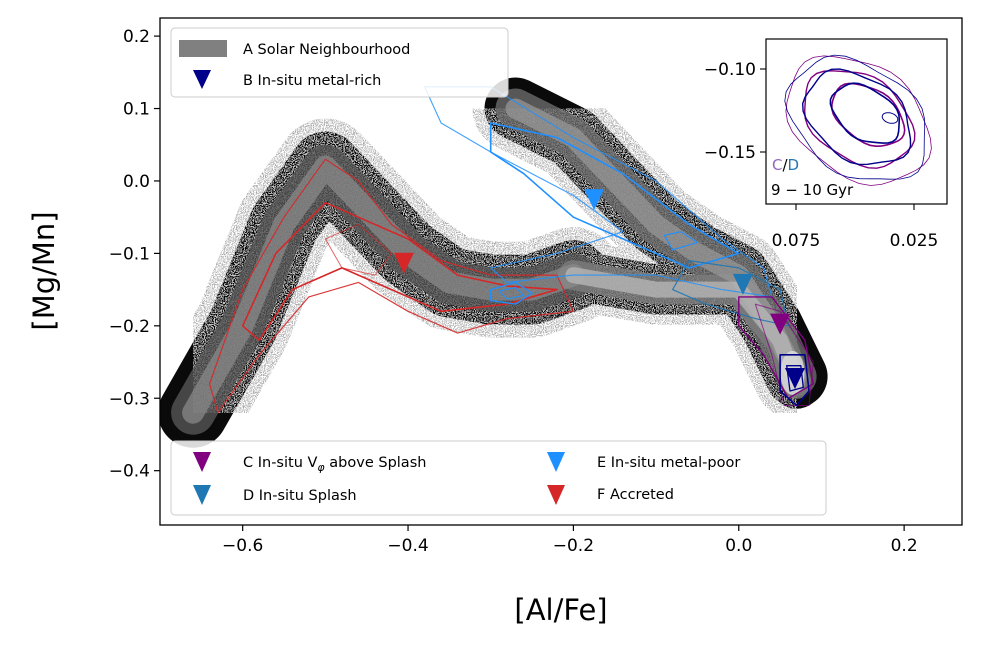 The height and width of the screenshot is (648, 982). Describe the element at coordinates (556, 462) in the screenshot. I see `legend-marker-in-situ-metal-poor` at that location.